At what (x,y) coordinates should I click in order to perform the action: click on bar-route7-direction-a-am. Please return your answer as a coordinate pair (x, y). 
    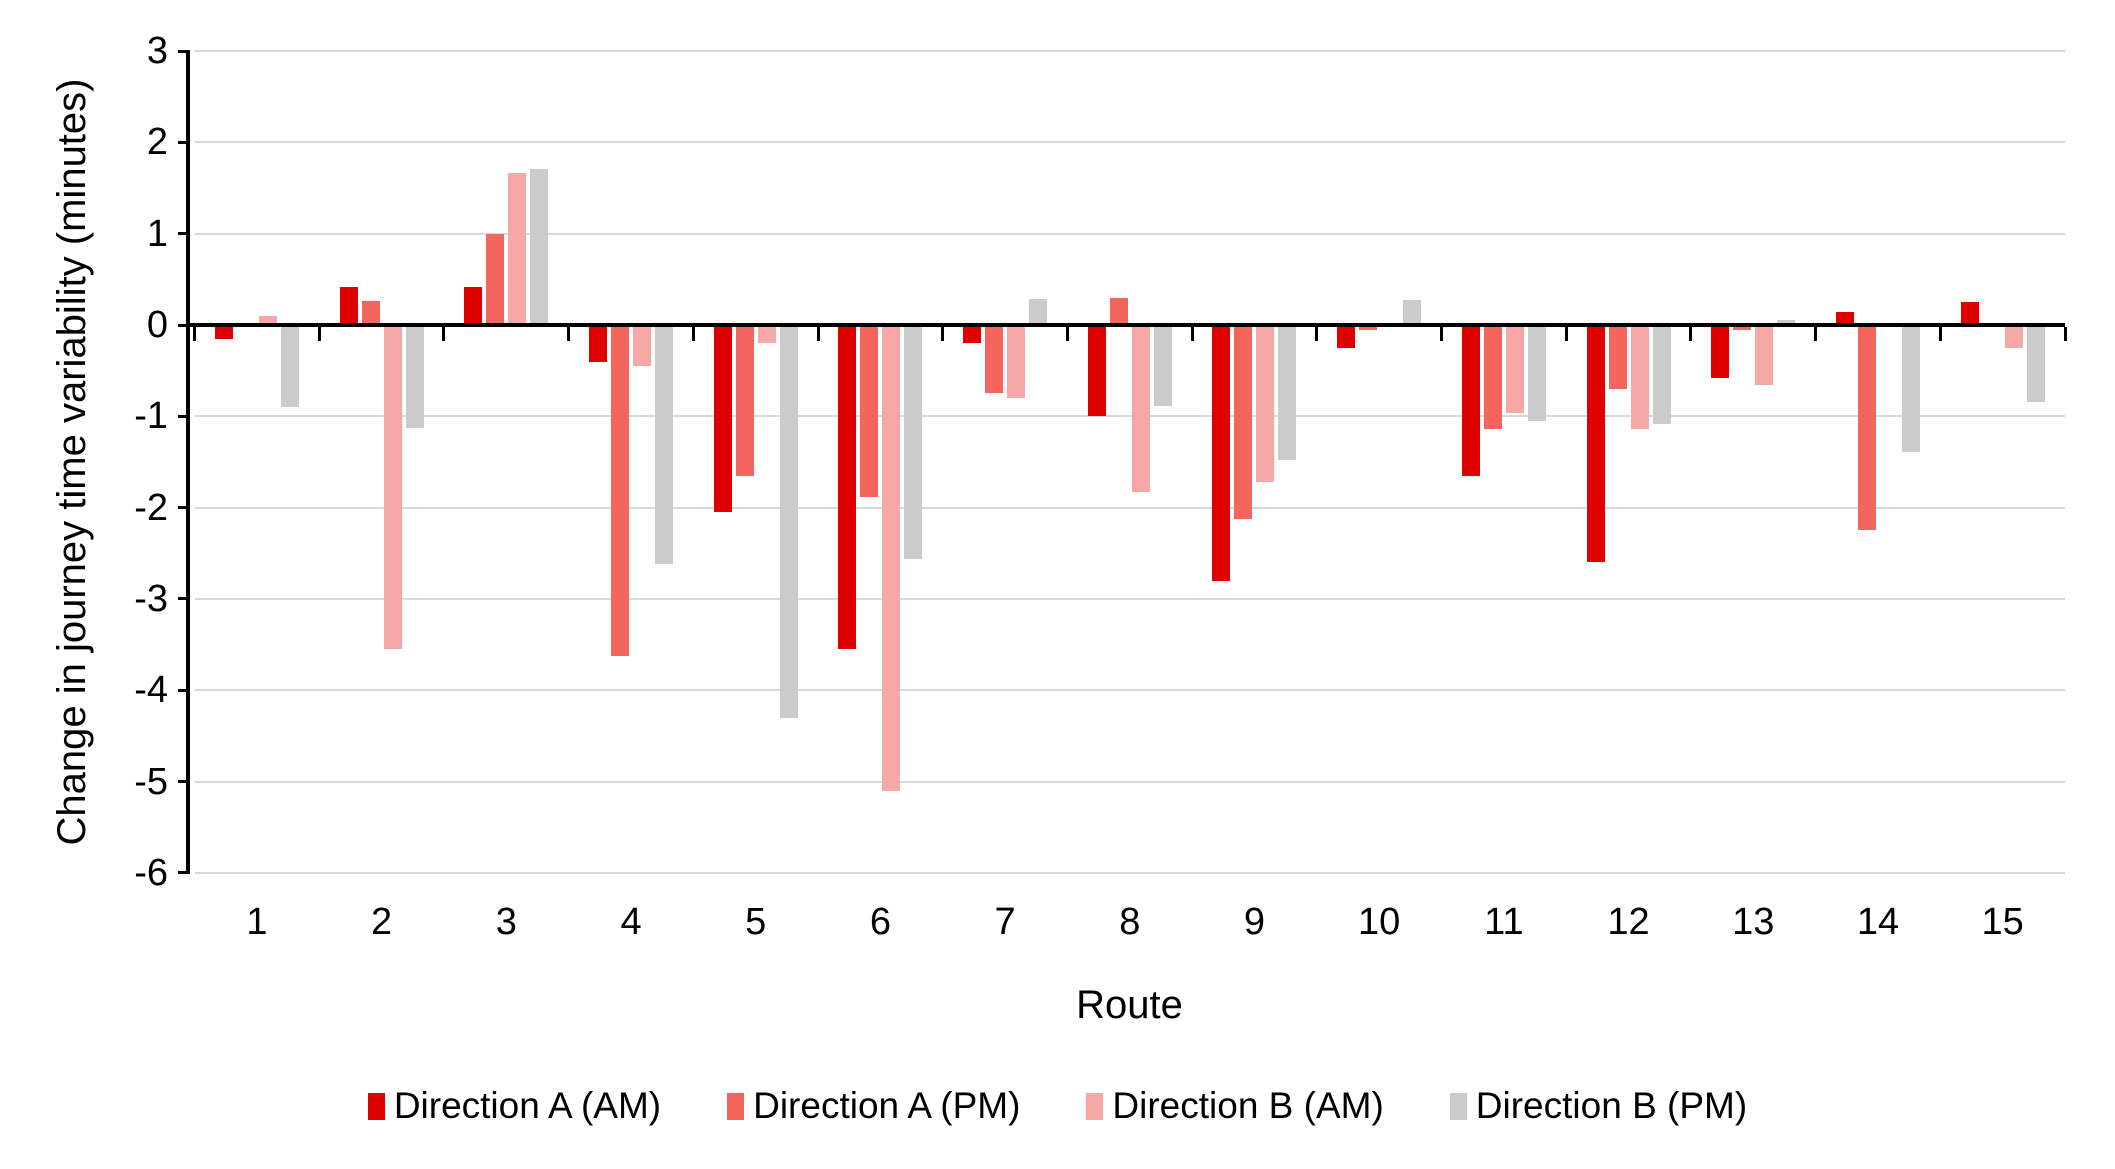
    Looking at the image, I should click on (972, 334).